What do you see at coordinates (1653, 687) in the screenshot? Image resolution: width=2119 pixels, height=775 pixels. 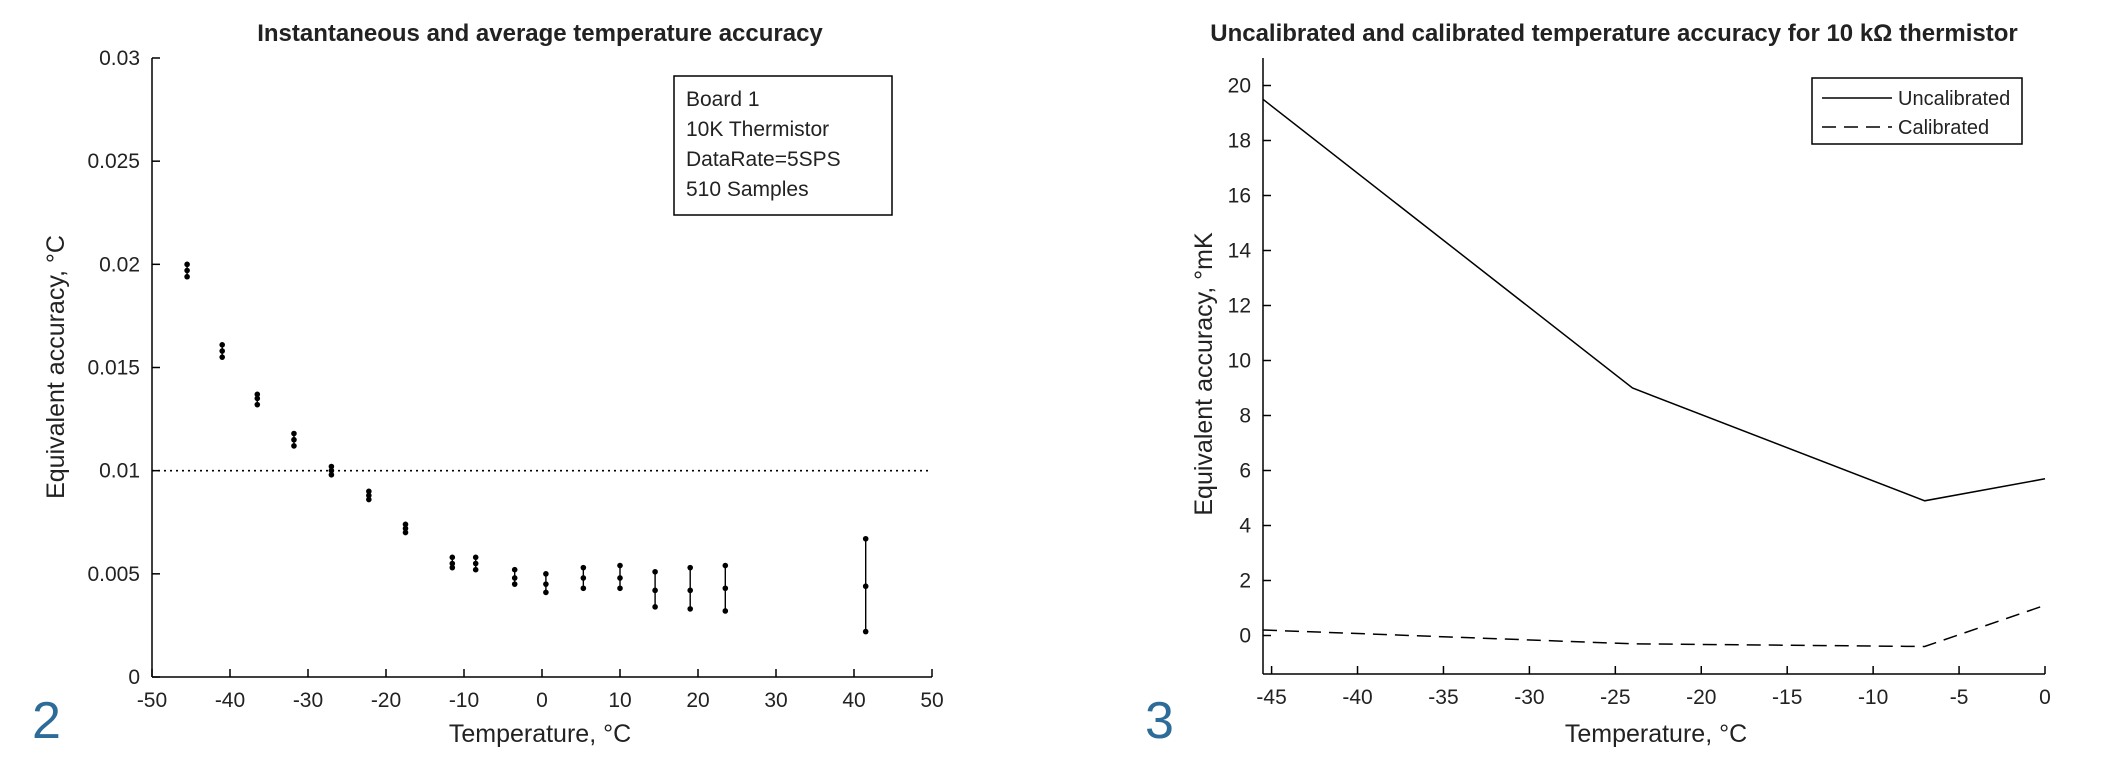 I see `chart2-x-ticks: -45 -40 -35 -30 -25 -20 -15 -10 -5 0` at bounding box center [1653, 687].